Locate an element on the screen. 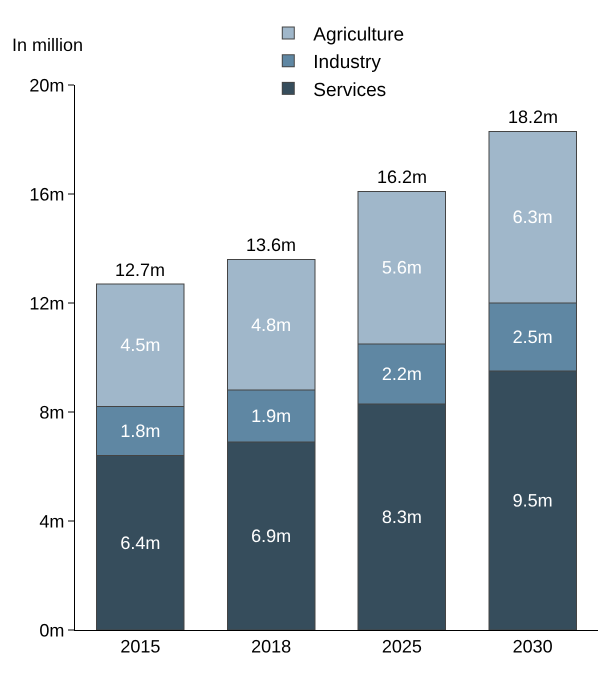 This screenshot has width=603, height=675. legend-label: Agriculture is located at coordinates (358, 35).